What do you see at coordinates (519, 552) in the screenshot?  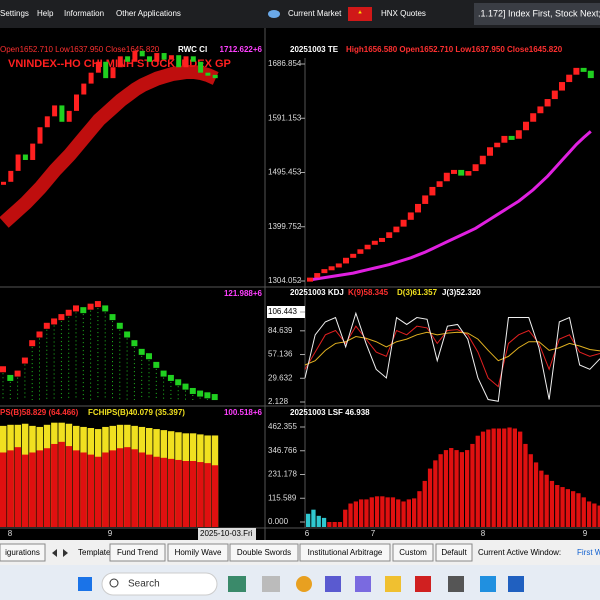 I see `toolbar-item: Current Active Window:` at bounding box center [519, 552].